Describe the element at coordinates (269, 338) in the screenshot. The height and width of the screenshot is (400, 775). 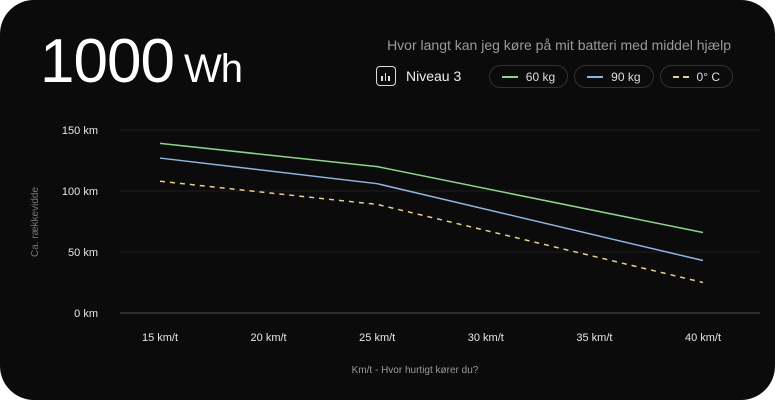
I see `x-tick-label: 20 km/t` at that location.